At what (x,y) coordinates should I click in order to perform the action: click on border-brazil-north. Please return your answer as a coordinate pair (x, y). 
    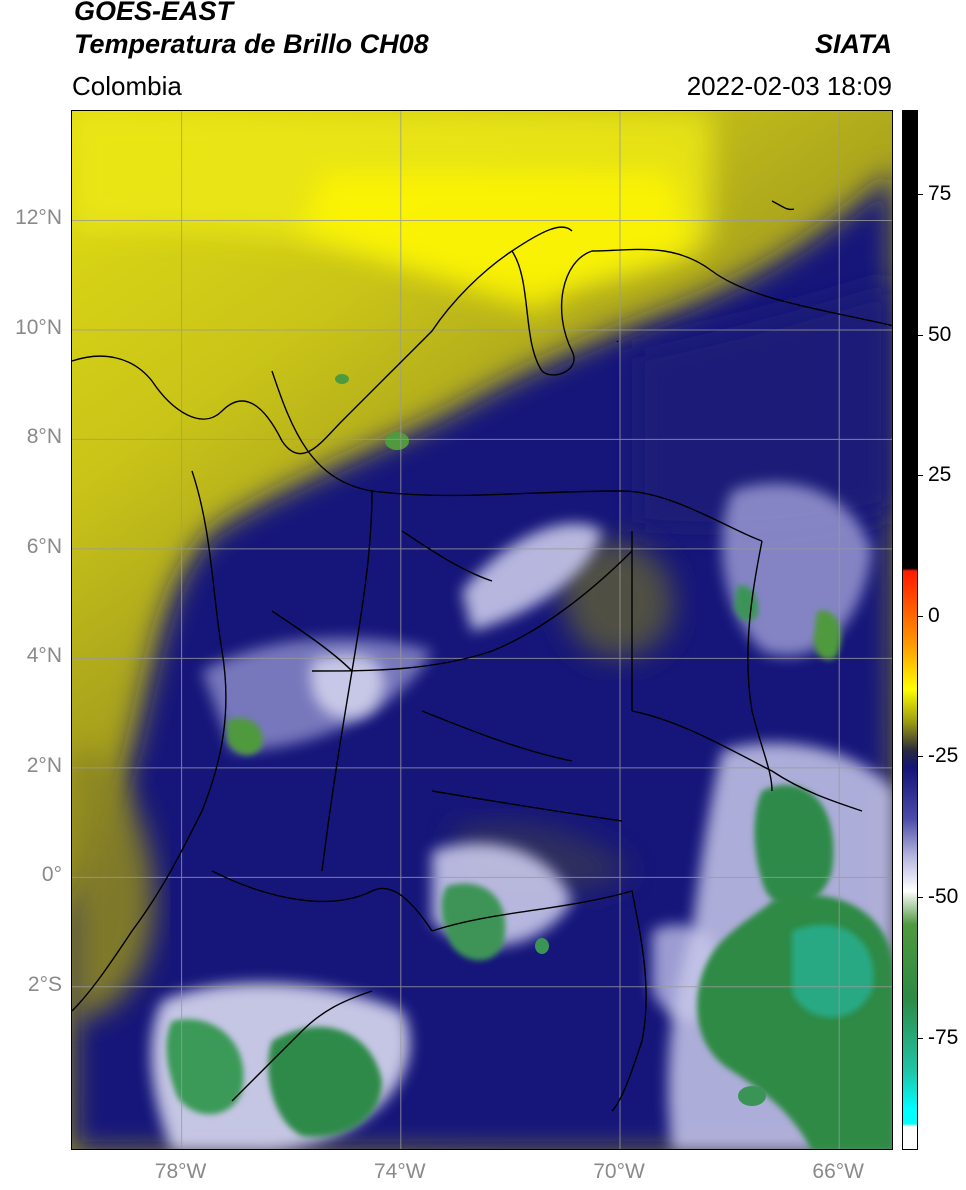
    Looking at the image, I should click on (747, 761).